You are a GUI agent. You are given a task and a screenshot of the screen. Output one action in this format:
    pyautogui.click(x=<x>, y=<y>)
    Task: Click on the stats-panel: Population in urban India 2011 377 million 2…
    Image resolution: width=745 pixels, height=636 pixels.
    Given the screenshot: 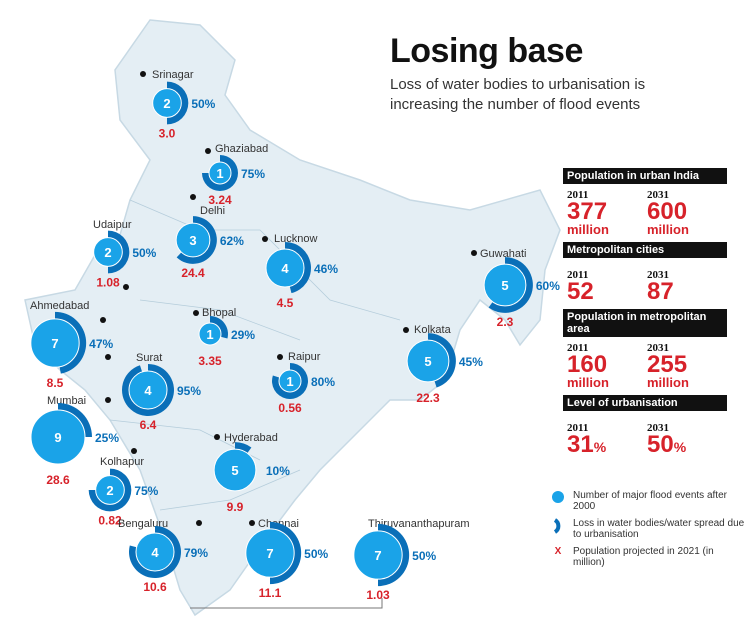 What is the action you would take?
    pyautogui.click(x=645, y=316)
    